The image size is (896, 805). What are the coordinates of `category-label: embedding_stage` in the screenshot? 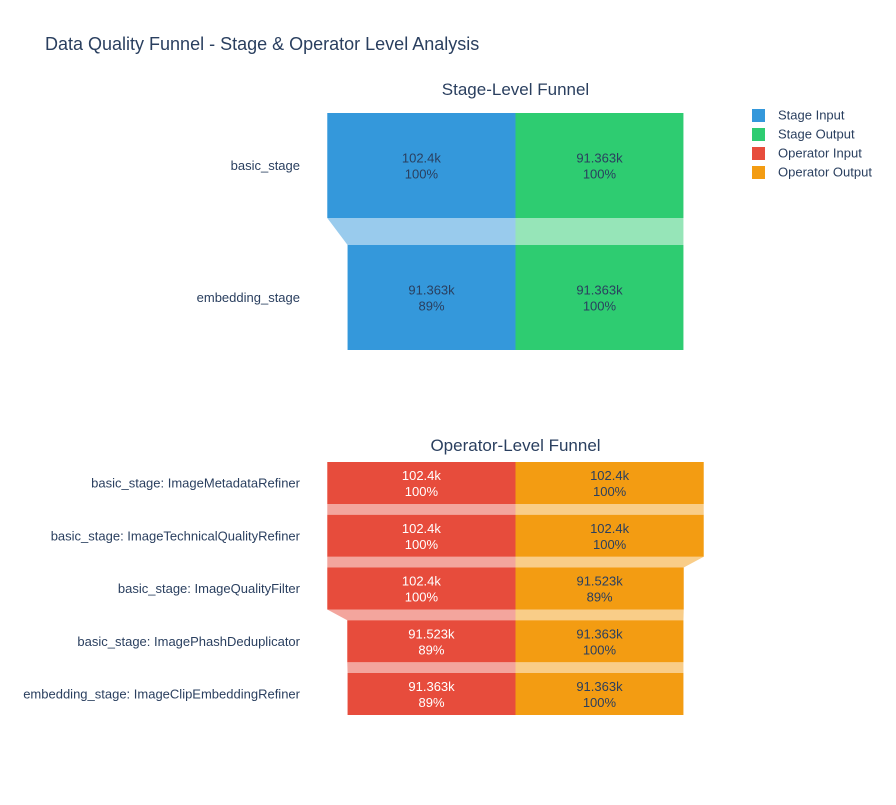 It's located at (248, 297).